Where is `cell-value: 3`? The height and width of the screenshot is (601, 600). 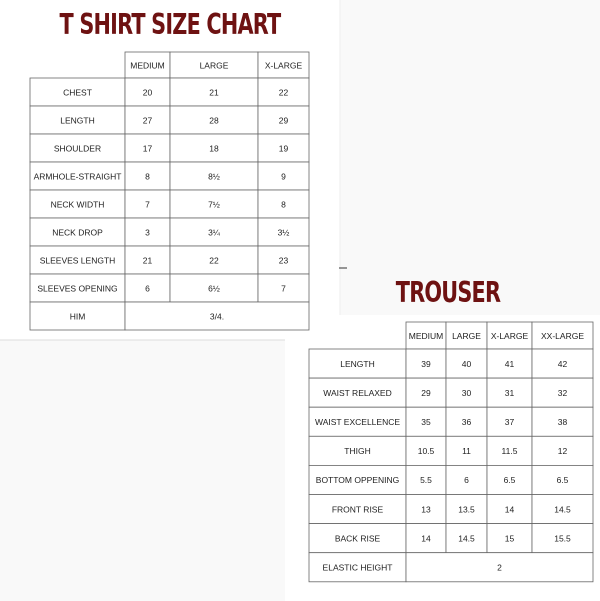
cell-value: 3 is located at coordinates (147, 232).